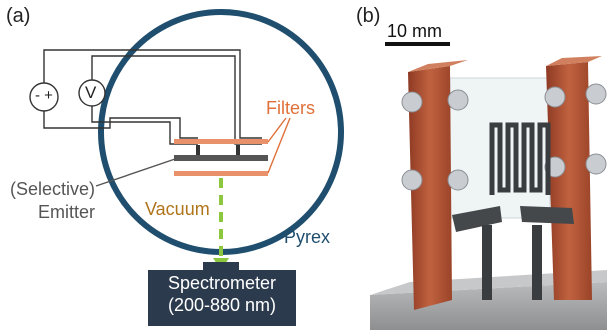 The height and width of the screenshot is (330, 607). I want to click on emitter-contact-right, so click(238, 150).